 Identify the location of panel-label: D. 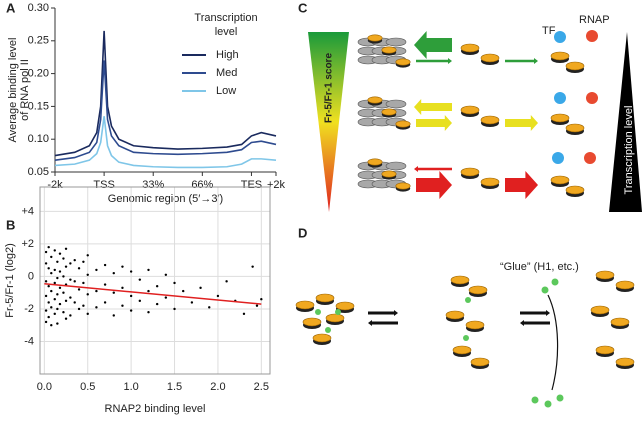
(302, 232).